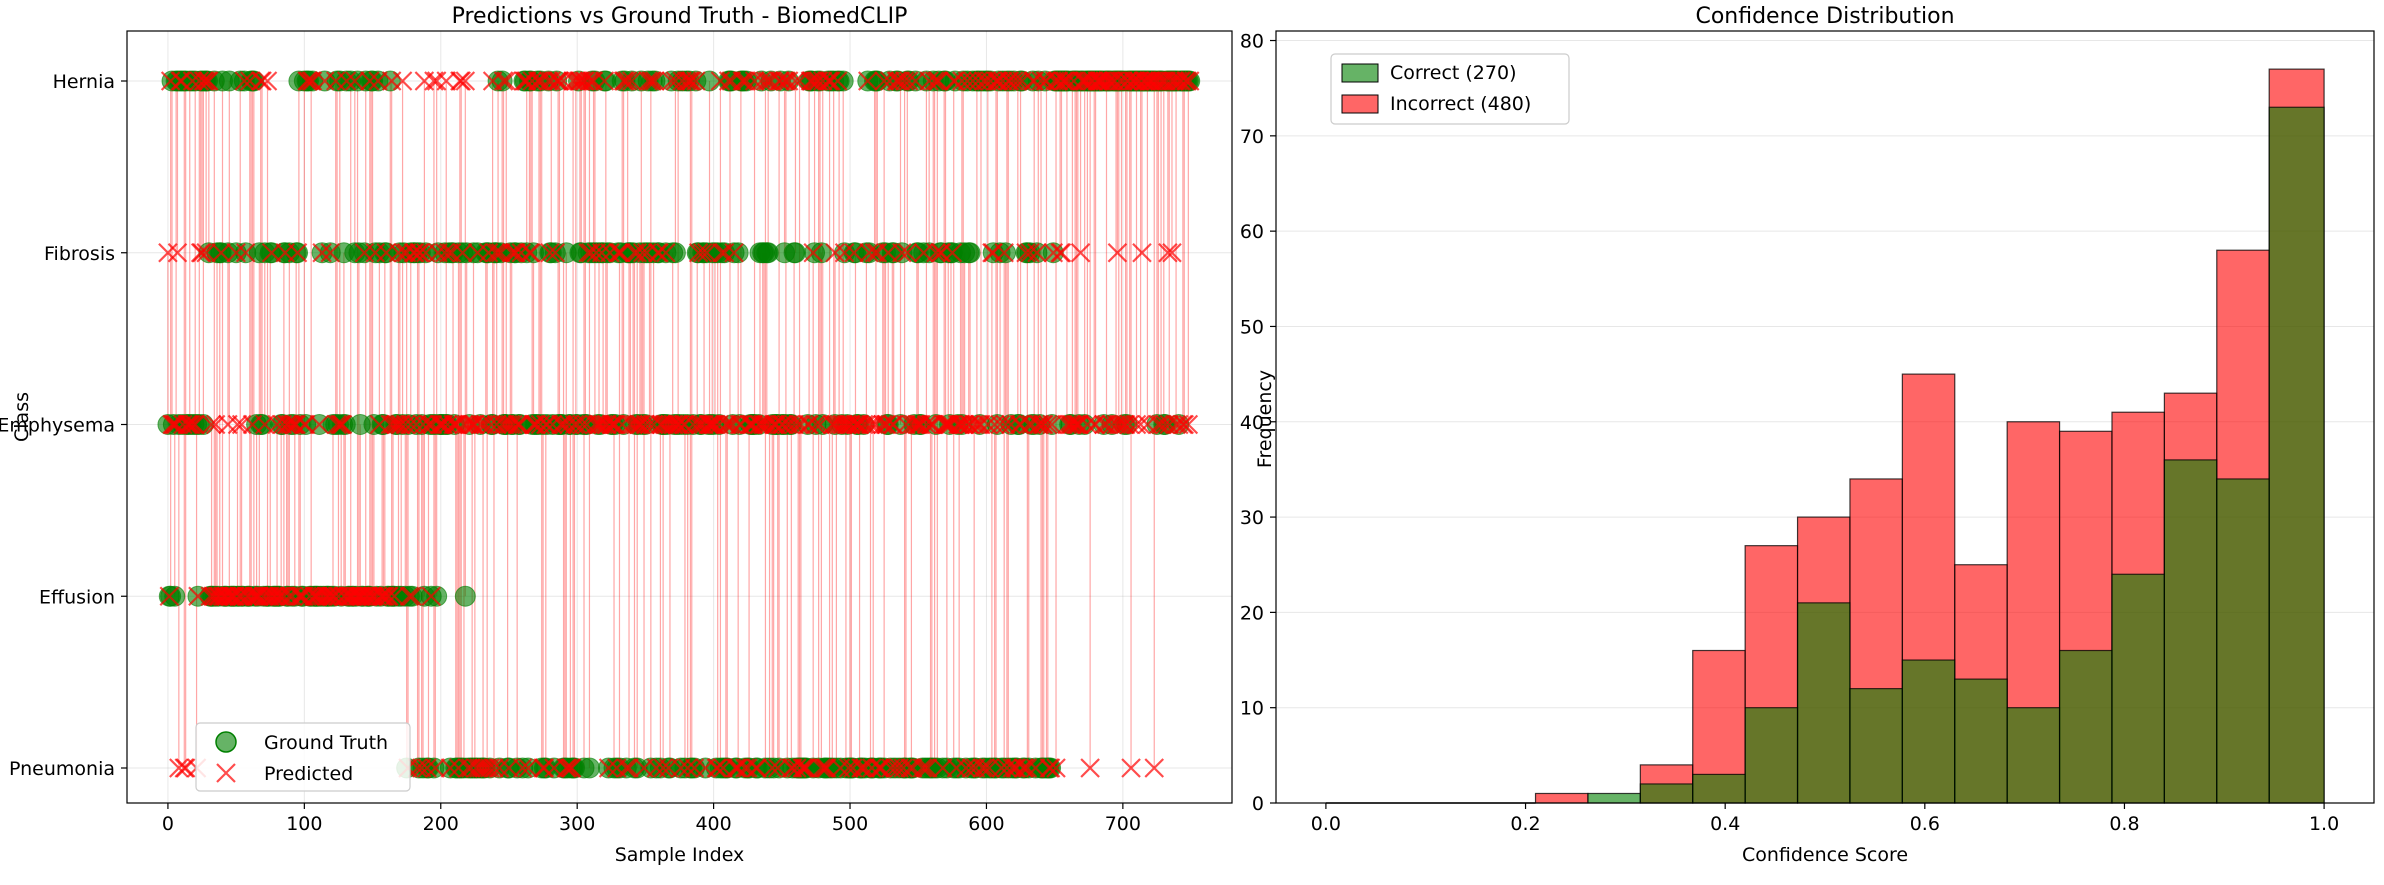 Image resolution: width=2384 pixels, height=885 pixels. I want to click on y-tick-label: Hernia, so click(84, 82).